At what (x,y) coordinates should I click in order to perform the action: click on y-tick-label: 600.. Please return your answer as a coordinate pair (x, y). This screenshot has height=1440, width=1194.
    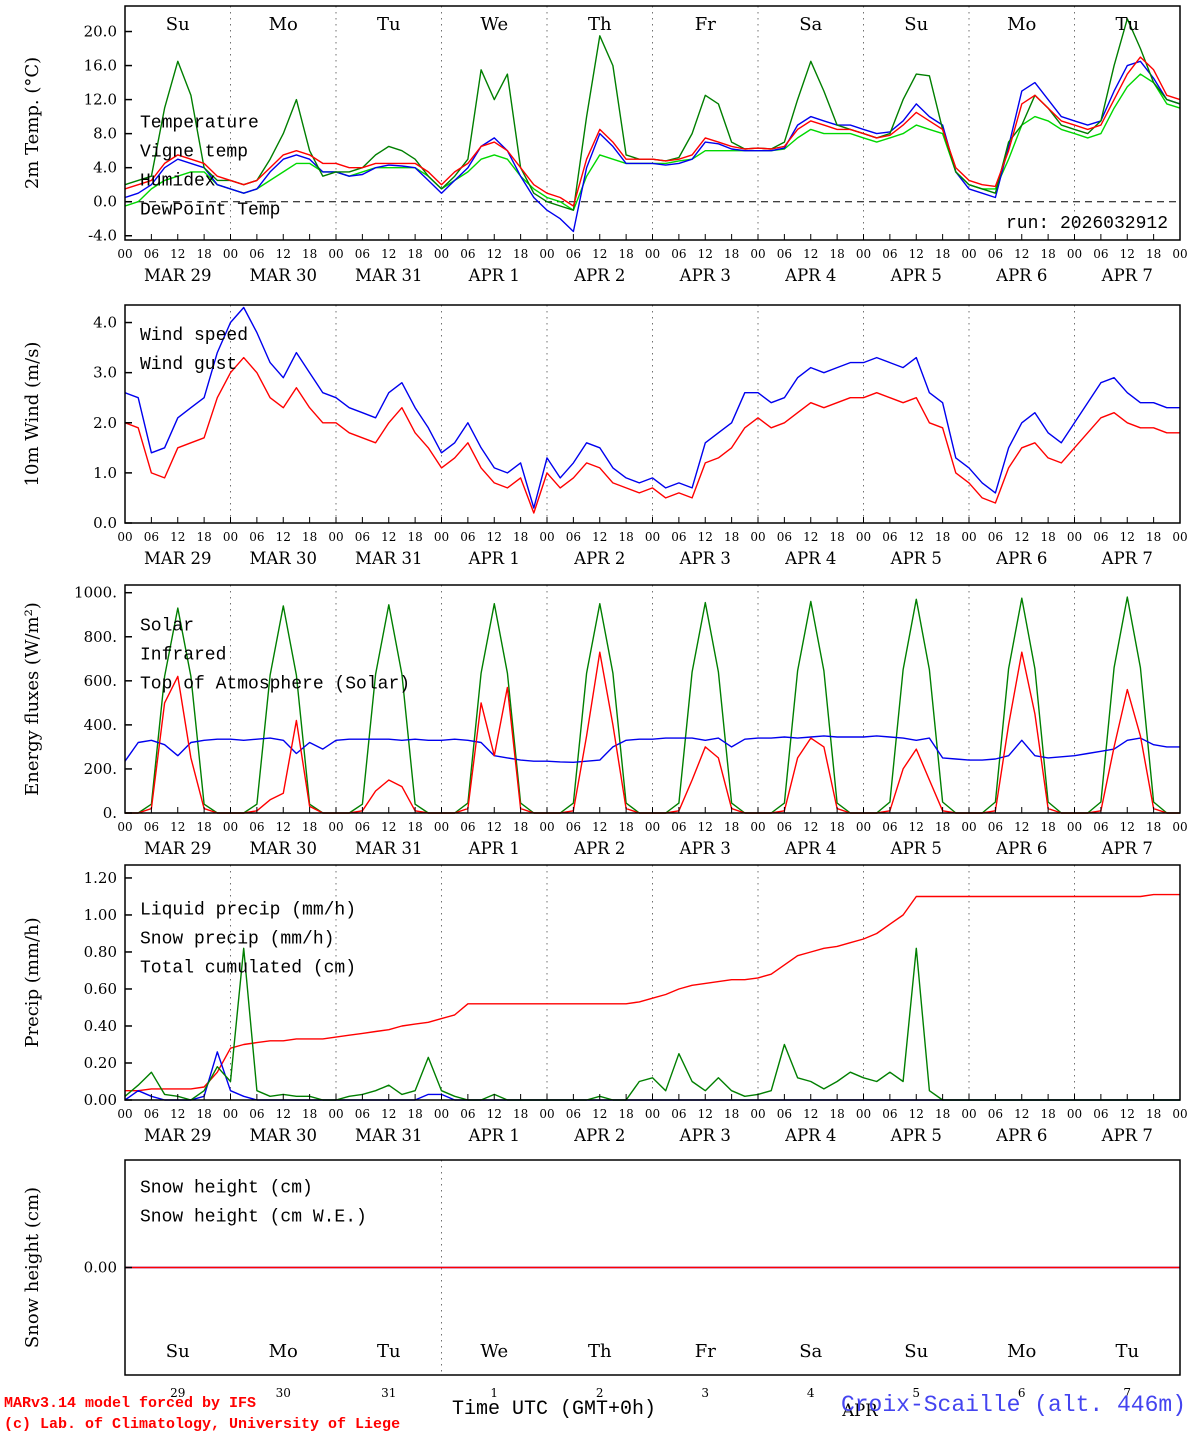
    Looking at the image, I should click on (100, 681).